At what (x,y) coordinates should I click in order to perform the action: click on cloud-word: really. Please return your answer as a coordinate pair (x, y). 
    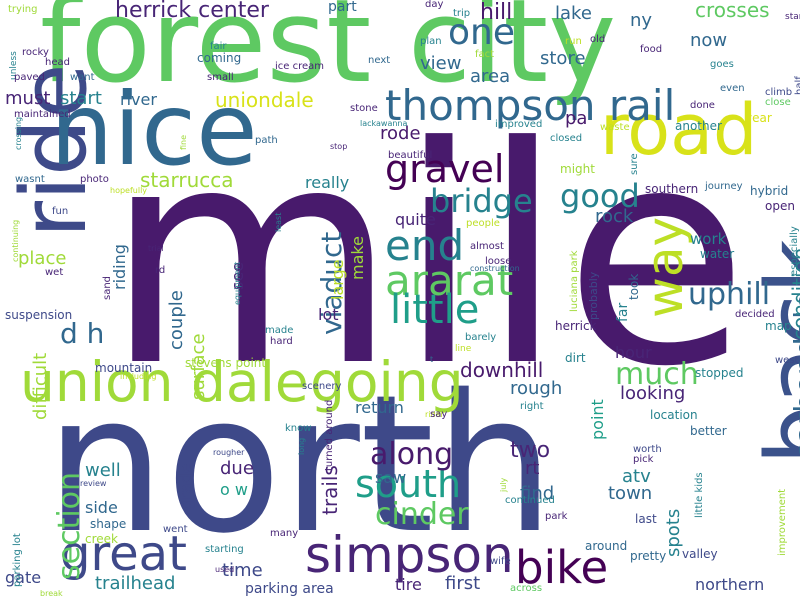
    Looking at the image, I should click on (327, 182).